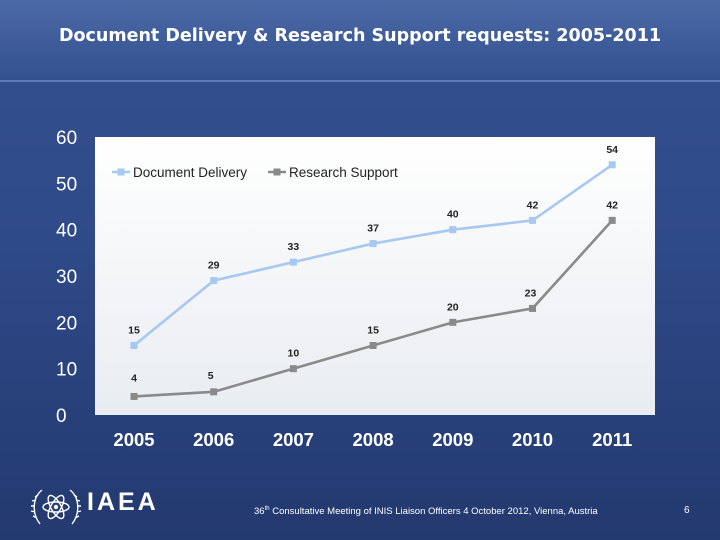 Image resolution: width=720 pixels, height=540 pixels. I want to click on footer-ordinal-suffix: th, so click(267, 509).